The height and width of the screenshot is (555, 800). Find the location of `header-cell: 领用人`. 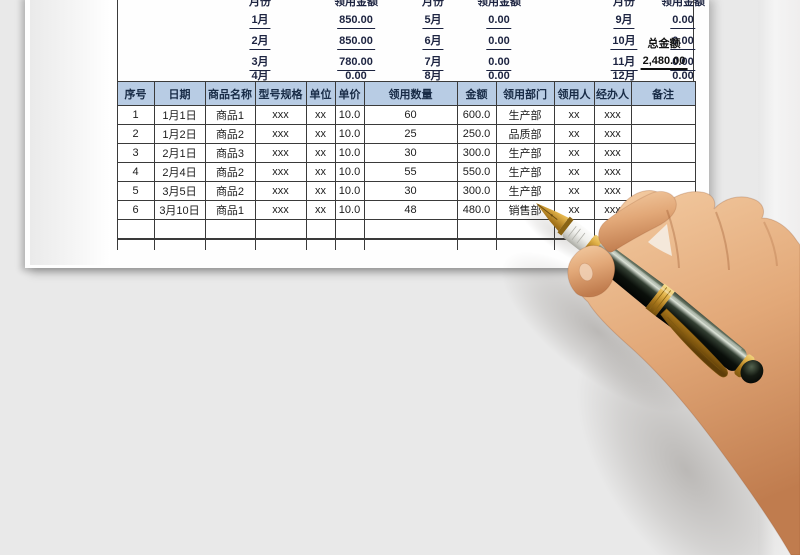

header-cell: 领用人 is located at coordinates (574, 93).